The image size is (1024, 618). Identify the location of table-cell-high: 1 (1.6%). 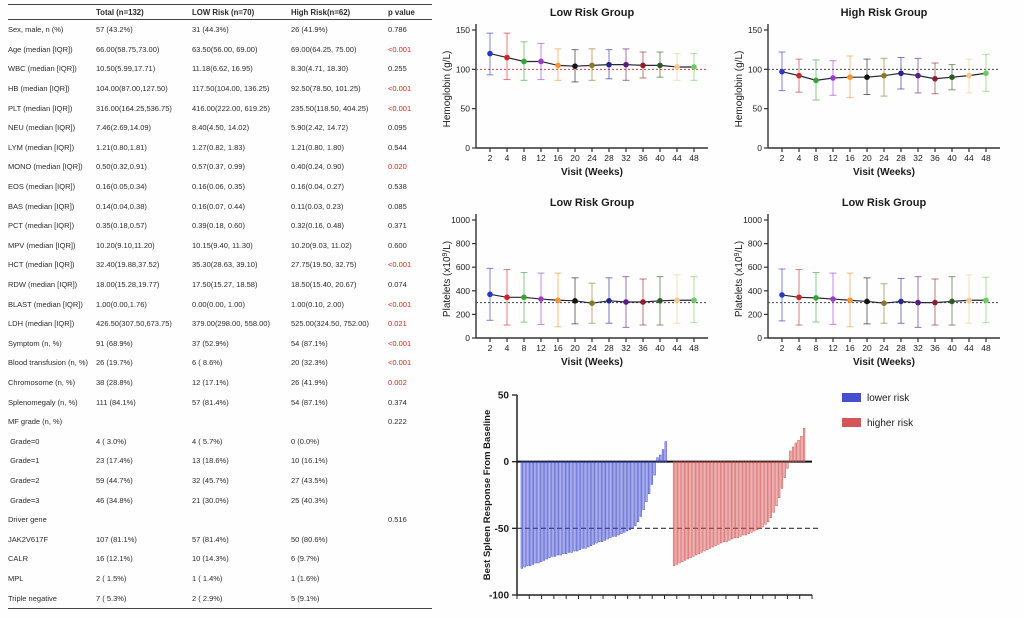
(305, 578).